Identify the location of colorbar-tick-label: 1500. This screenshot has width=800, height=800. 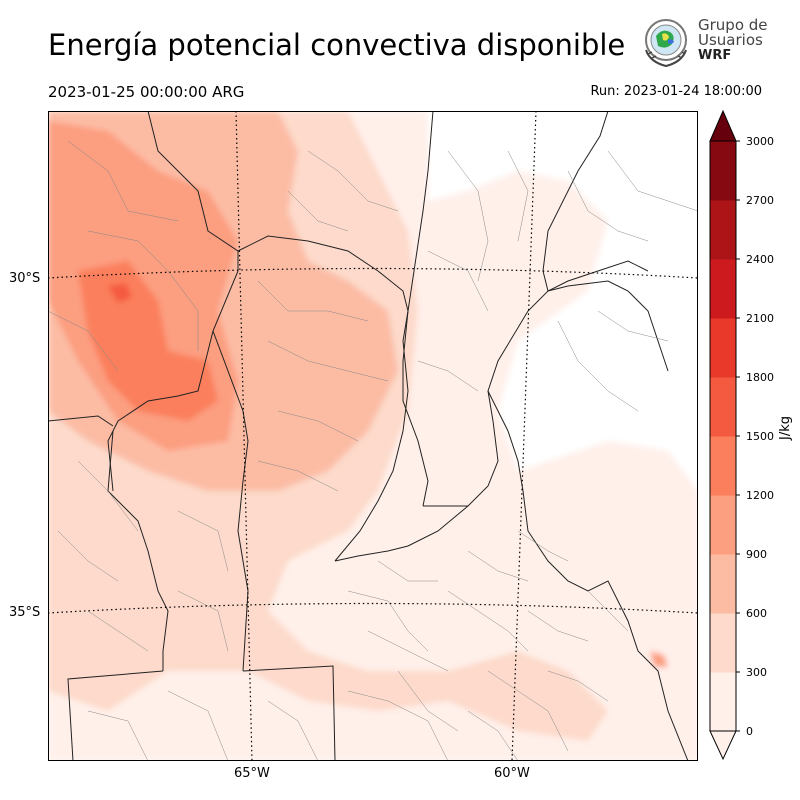
(760, 436).